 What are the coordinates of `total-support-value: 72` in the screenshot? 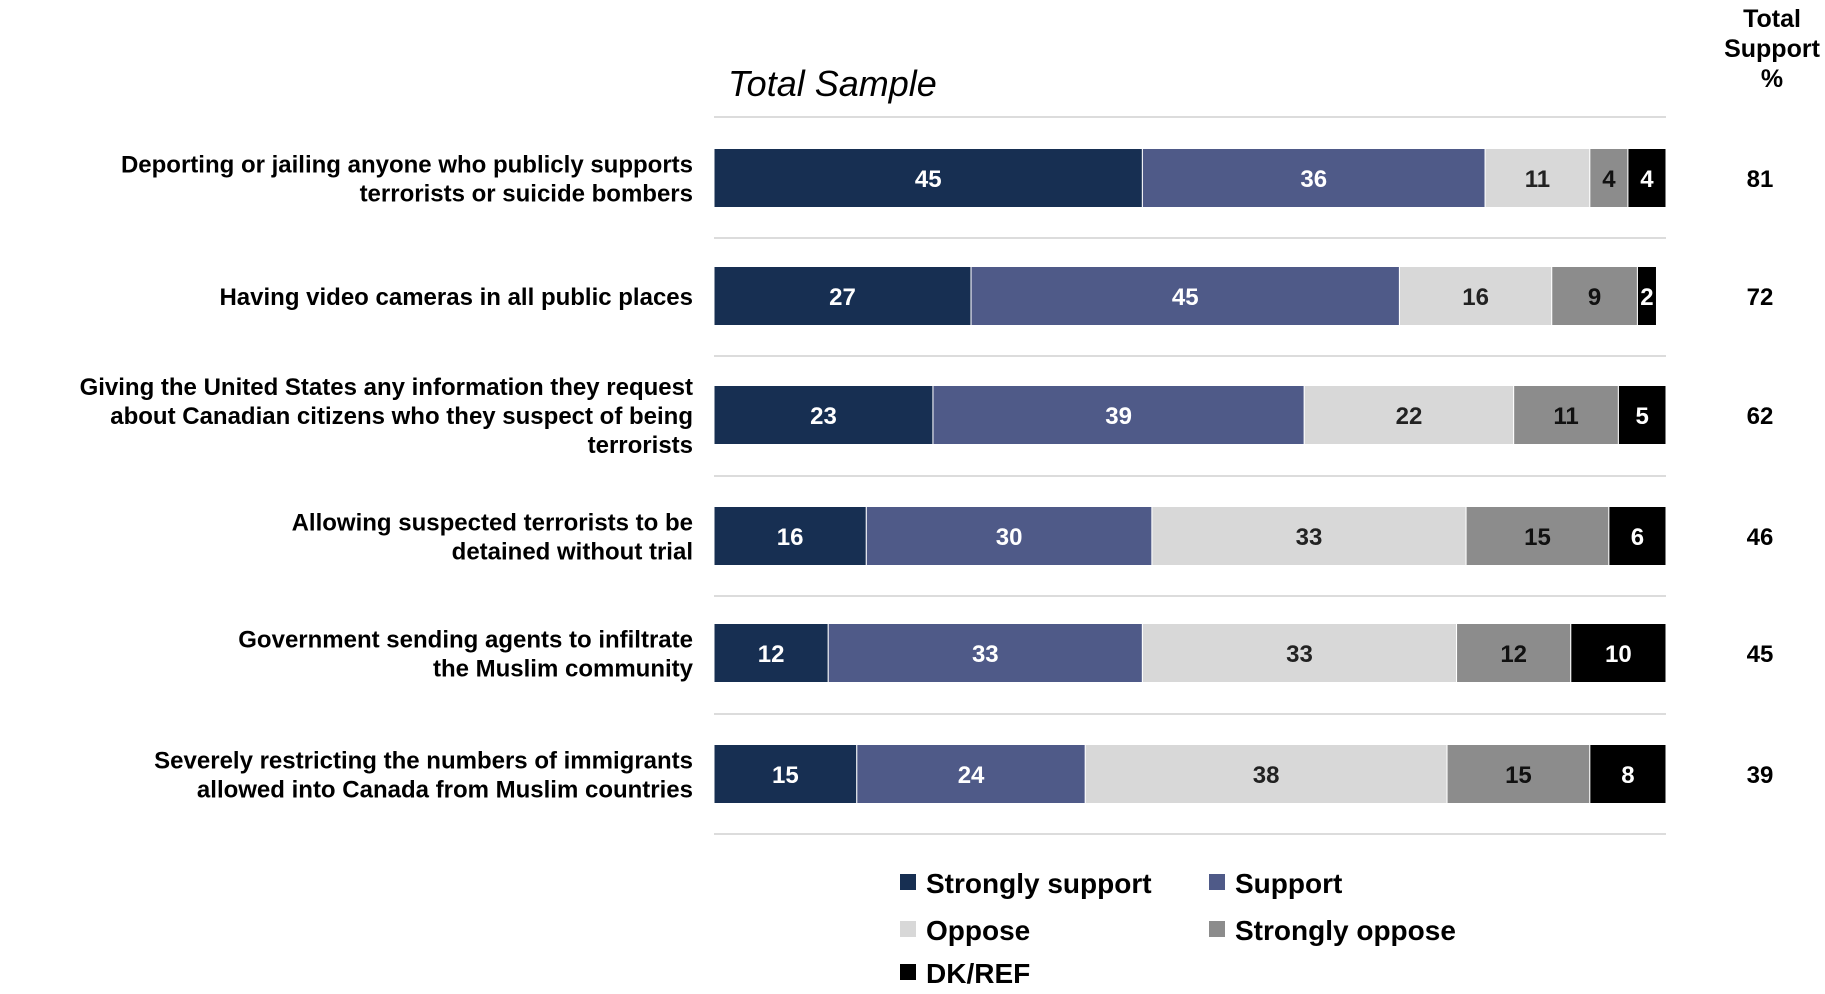 It's located at (1760, 297).